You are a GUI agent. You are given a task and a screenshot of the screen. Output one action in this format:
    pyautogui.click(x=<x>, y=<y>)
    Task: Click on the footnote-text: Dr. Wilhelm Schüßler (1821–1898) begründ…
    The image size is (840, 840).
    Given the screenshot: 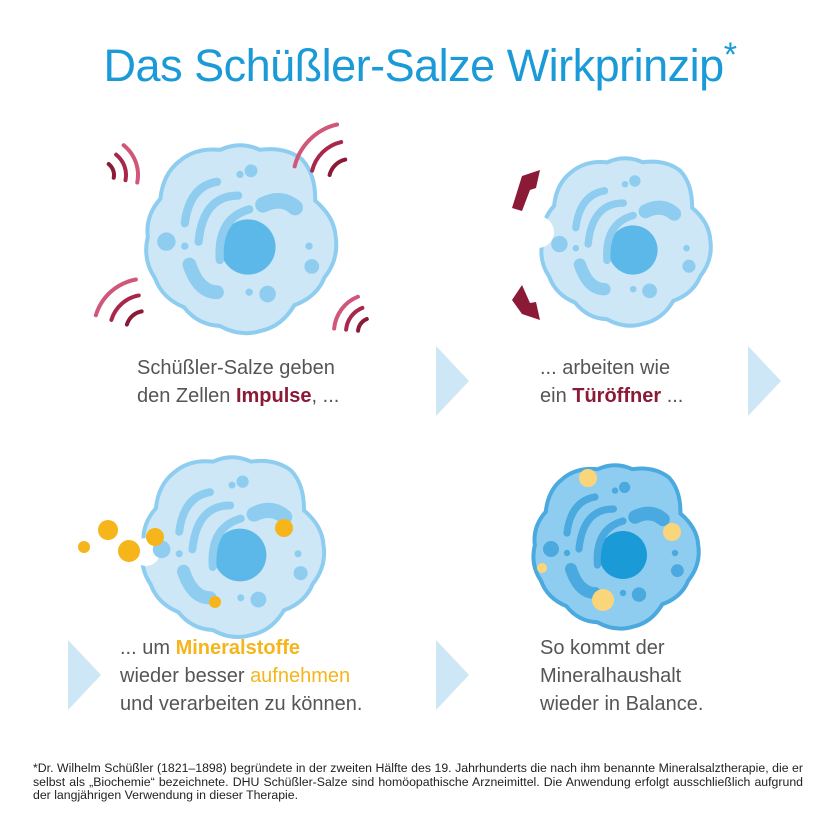 What is the action you would take?
    pyautogui.click(x=418, y=781)
    